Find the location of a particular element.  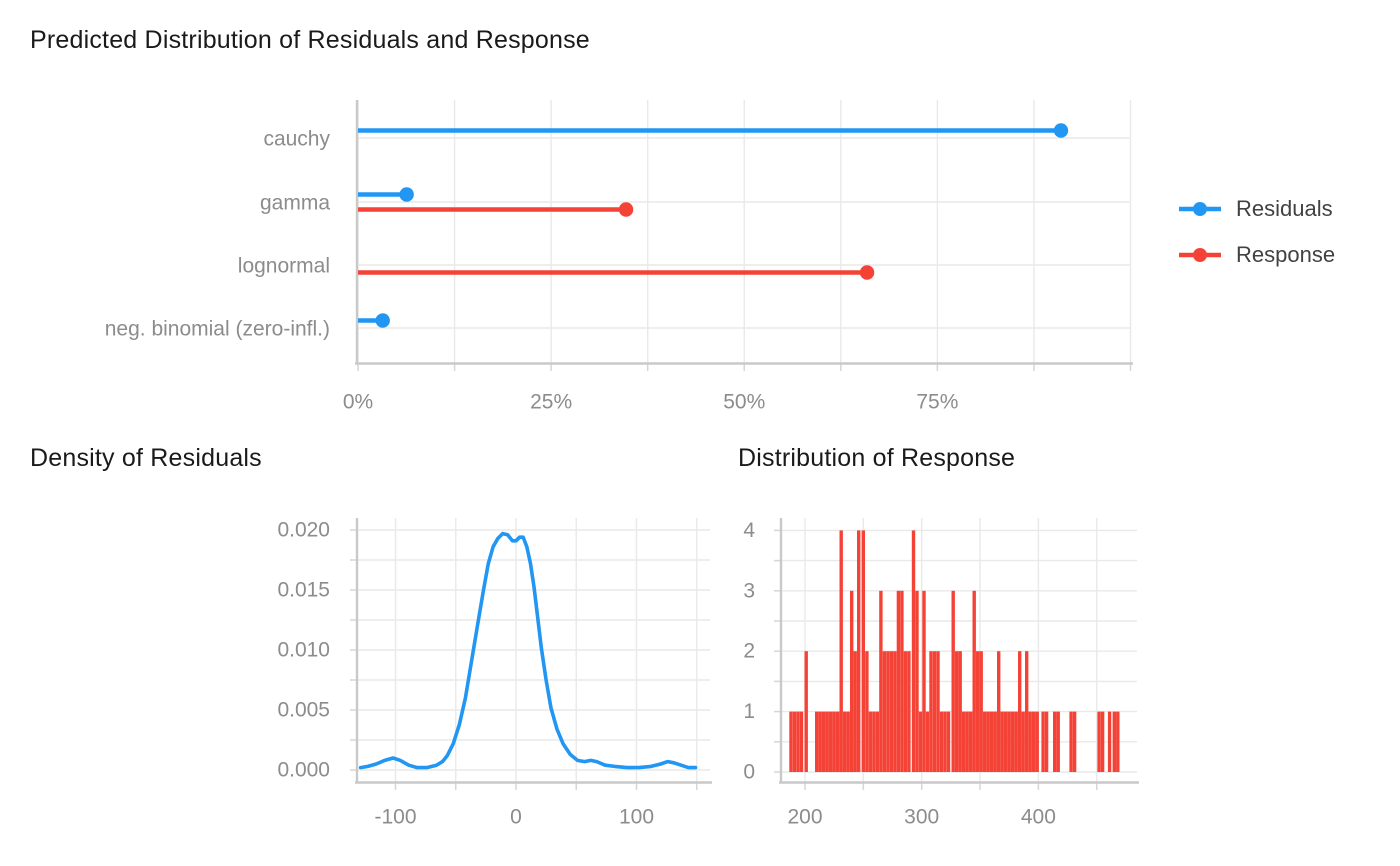

y-tick-label: 0.015 is located at coordinates (303, 590).